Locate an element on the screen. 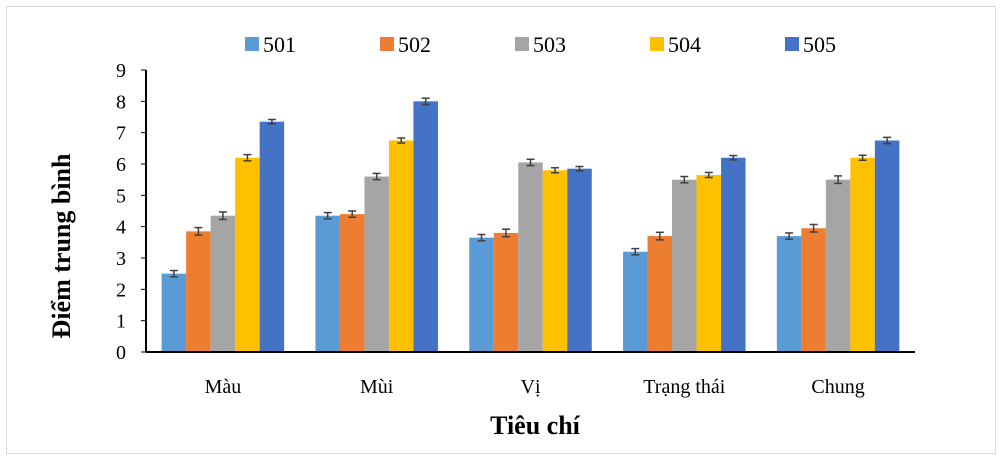 The height and width of the screenshot is (461, 1004). legend-item-501: 501 is located at coordinates (270, 44).